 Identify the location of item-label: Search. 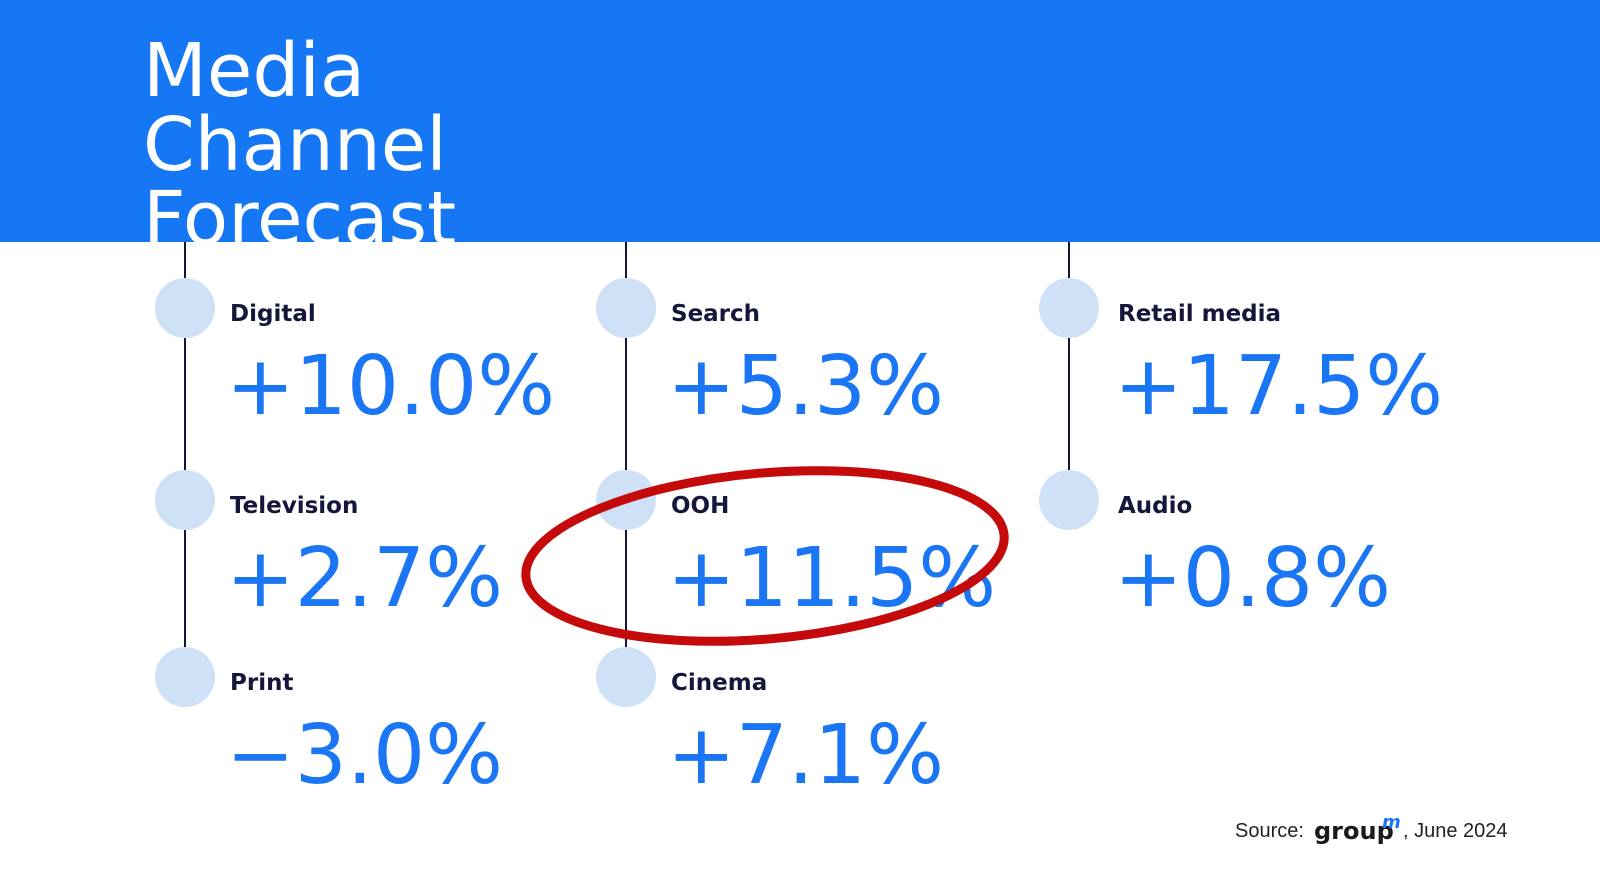
(715, 314).